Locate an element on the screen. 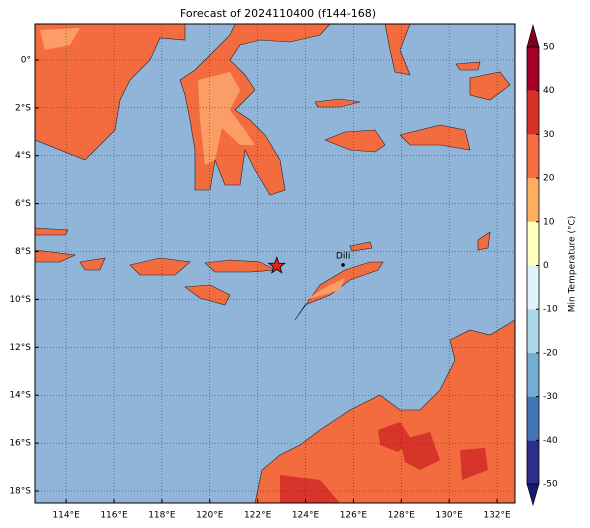 This screenshot has width=590, height=528. y-tick-label: 4°S is located at coordinates (23, 156).